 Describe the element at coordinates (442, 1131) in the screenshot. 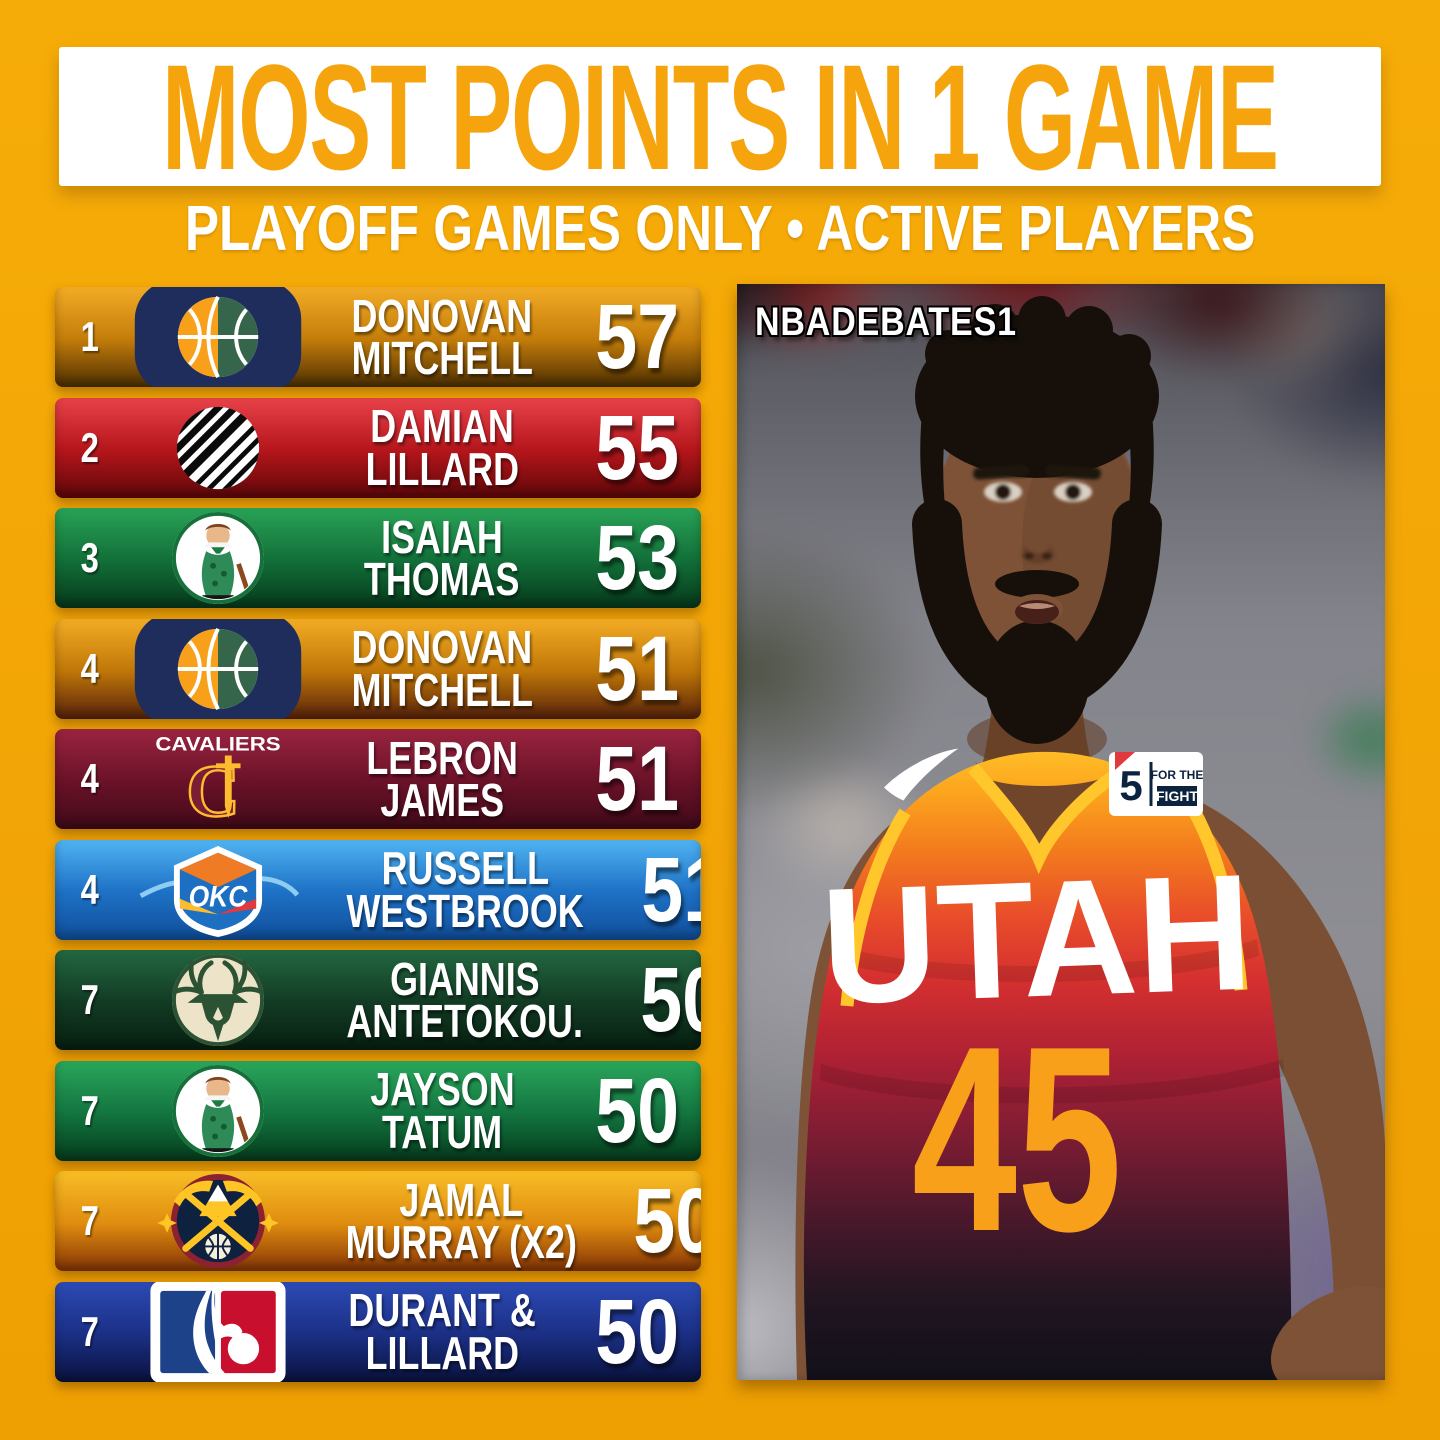

I see `player-name-line2: TATUM` at that location.